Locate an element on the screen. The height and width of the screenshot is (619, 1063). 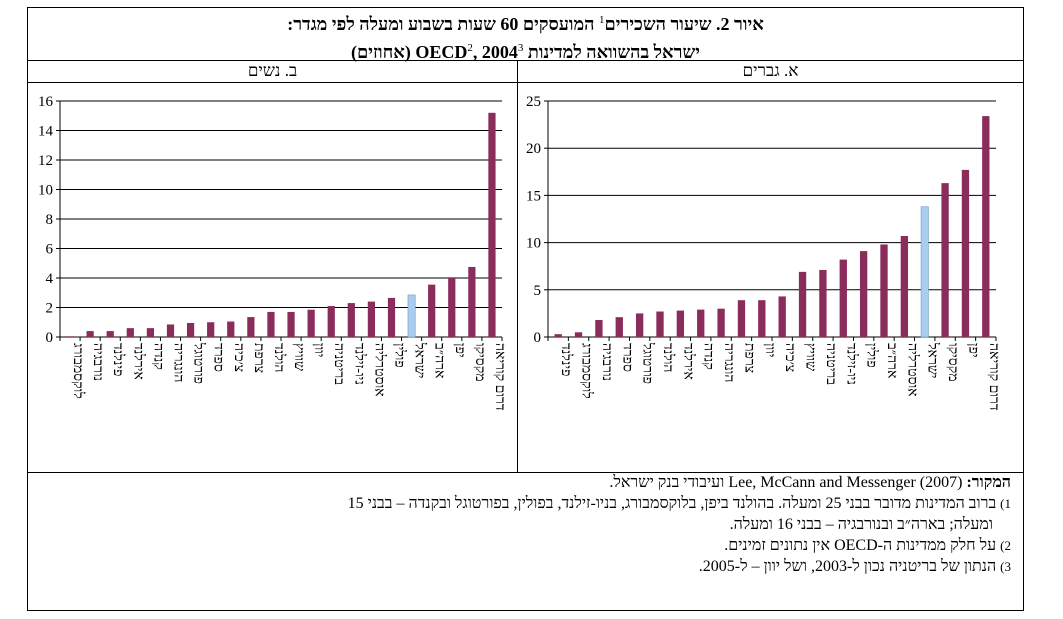
women-y-tick-label: 8 is located at coordinates (50, 220).